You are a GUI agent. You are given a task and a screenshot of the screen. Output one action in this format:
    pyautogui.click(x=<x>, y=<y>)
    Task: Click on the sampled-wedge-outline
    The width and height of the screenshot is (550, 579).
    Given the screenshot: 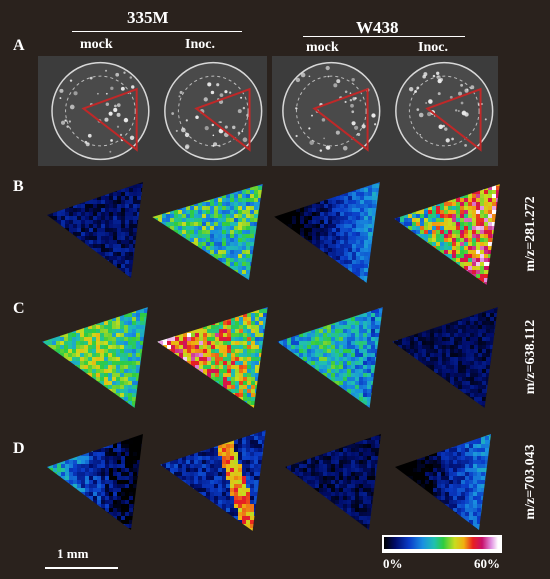 What is the action you would take?
    pyautogui.click(x=109, y=119)
    